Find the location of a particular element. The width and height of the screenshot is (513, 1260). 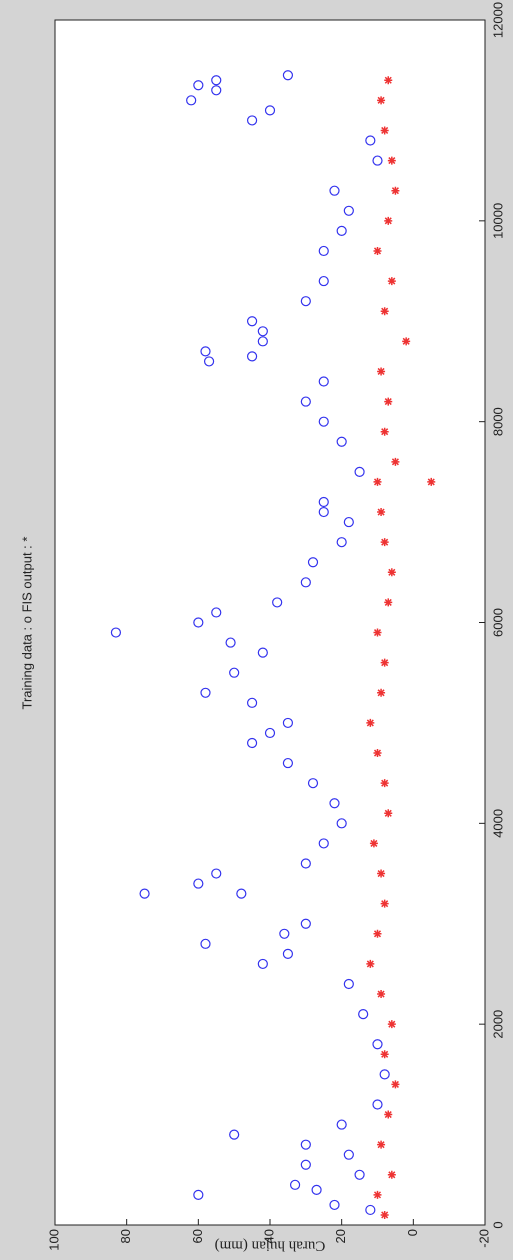

x-tick-label: 8000 is located at coordinates (497, 421).